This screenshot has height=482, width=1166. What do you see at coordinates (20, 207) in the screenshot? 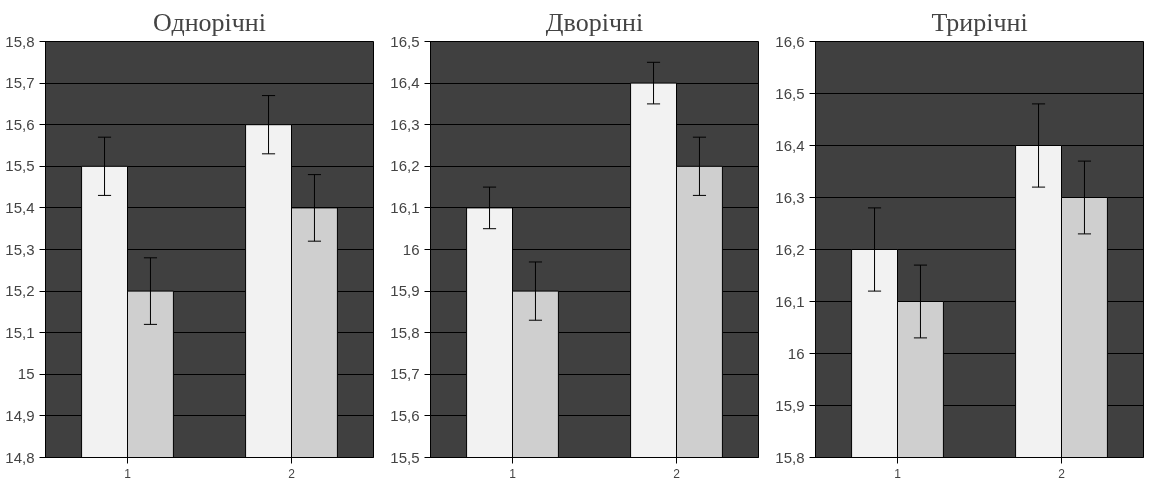
I see `y-tick-label: 15,4` at bounding box center [20, 207].